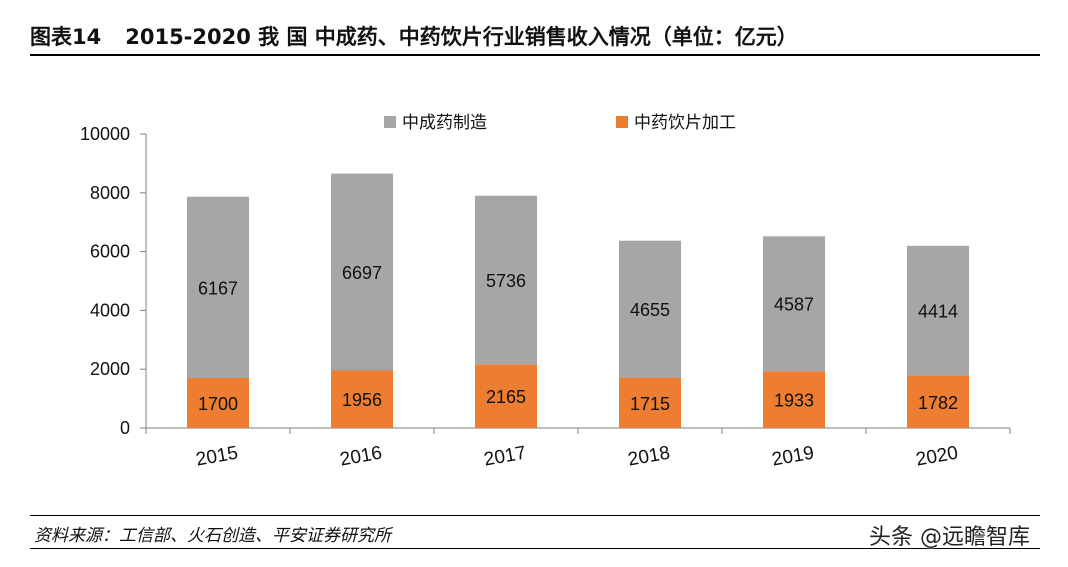 This screenshot has width=1068, height=567. I want to click on data-label-tcm-manufacturing: 4587, so click(794, 305).